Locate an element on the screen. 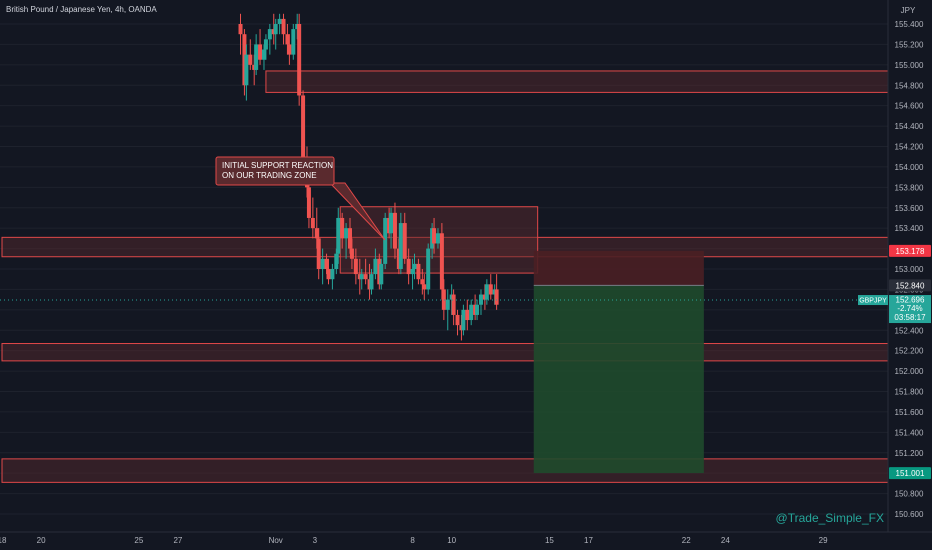 The width and height of the screenshot is (932, 550). price-tick-label: 154.000 is located at coordinates (909, 167).